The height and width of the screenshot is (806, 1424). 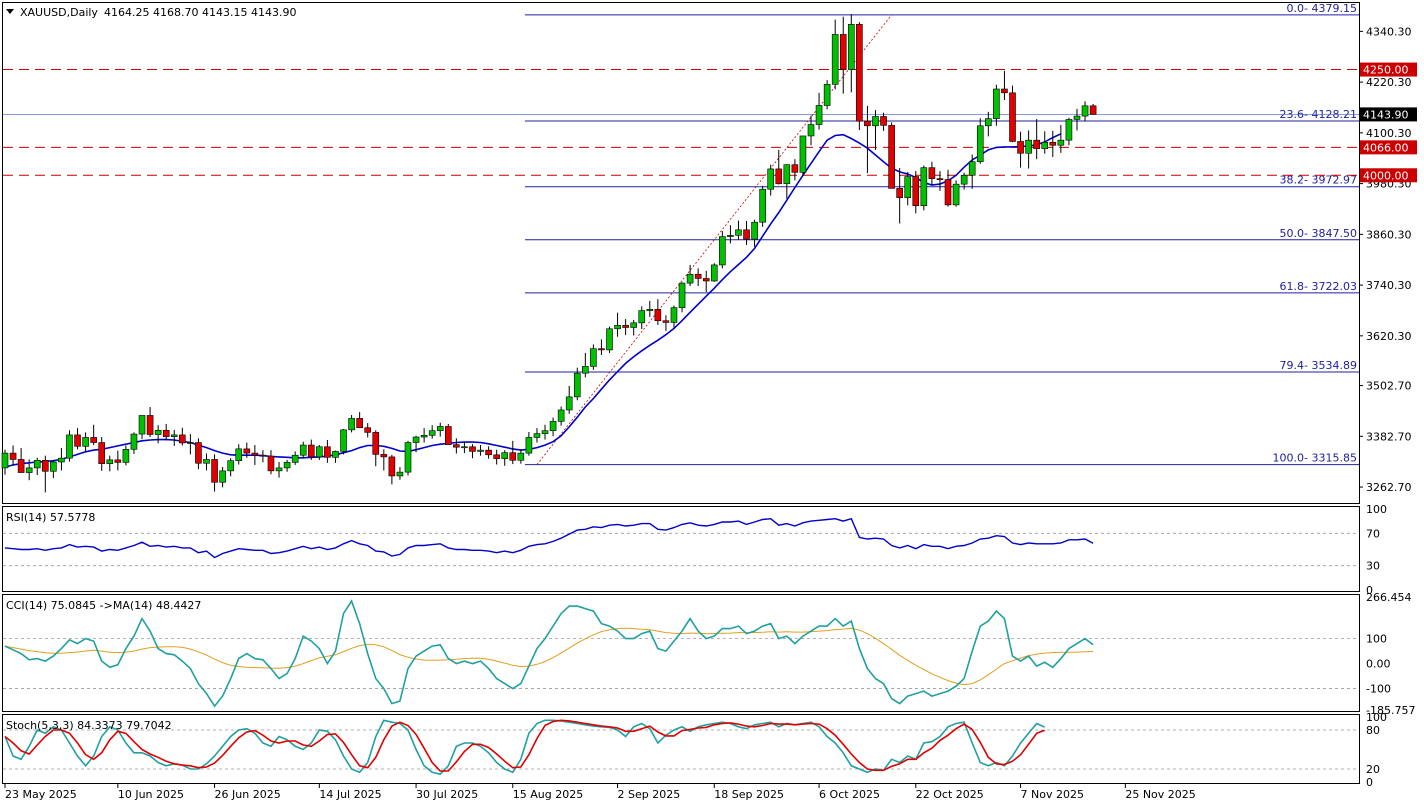 I want to click on rsi-panel, so click(x=681, y=549).